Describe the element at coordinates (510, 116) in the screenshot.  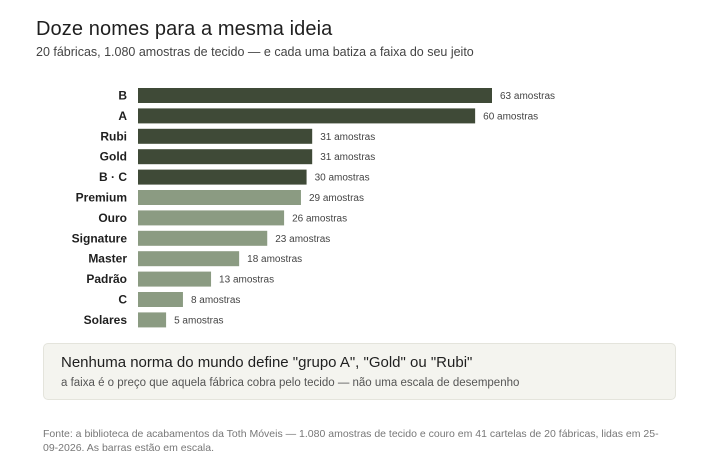
I see `value-label: 60 amostras` at that location.